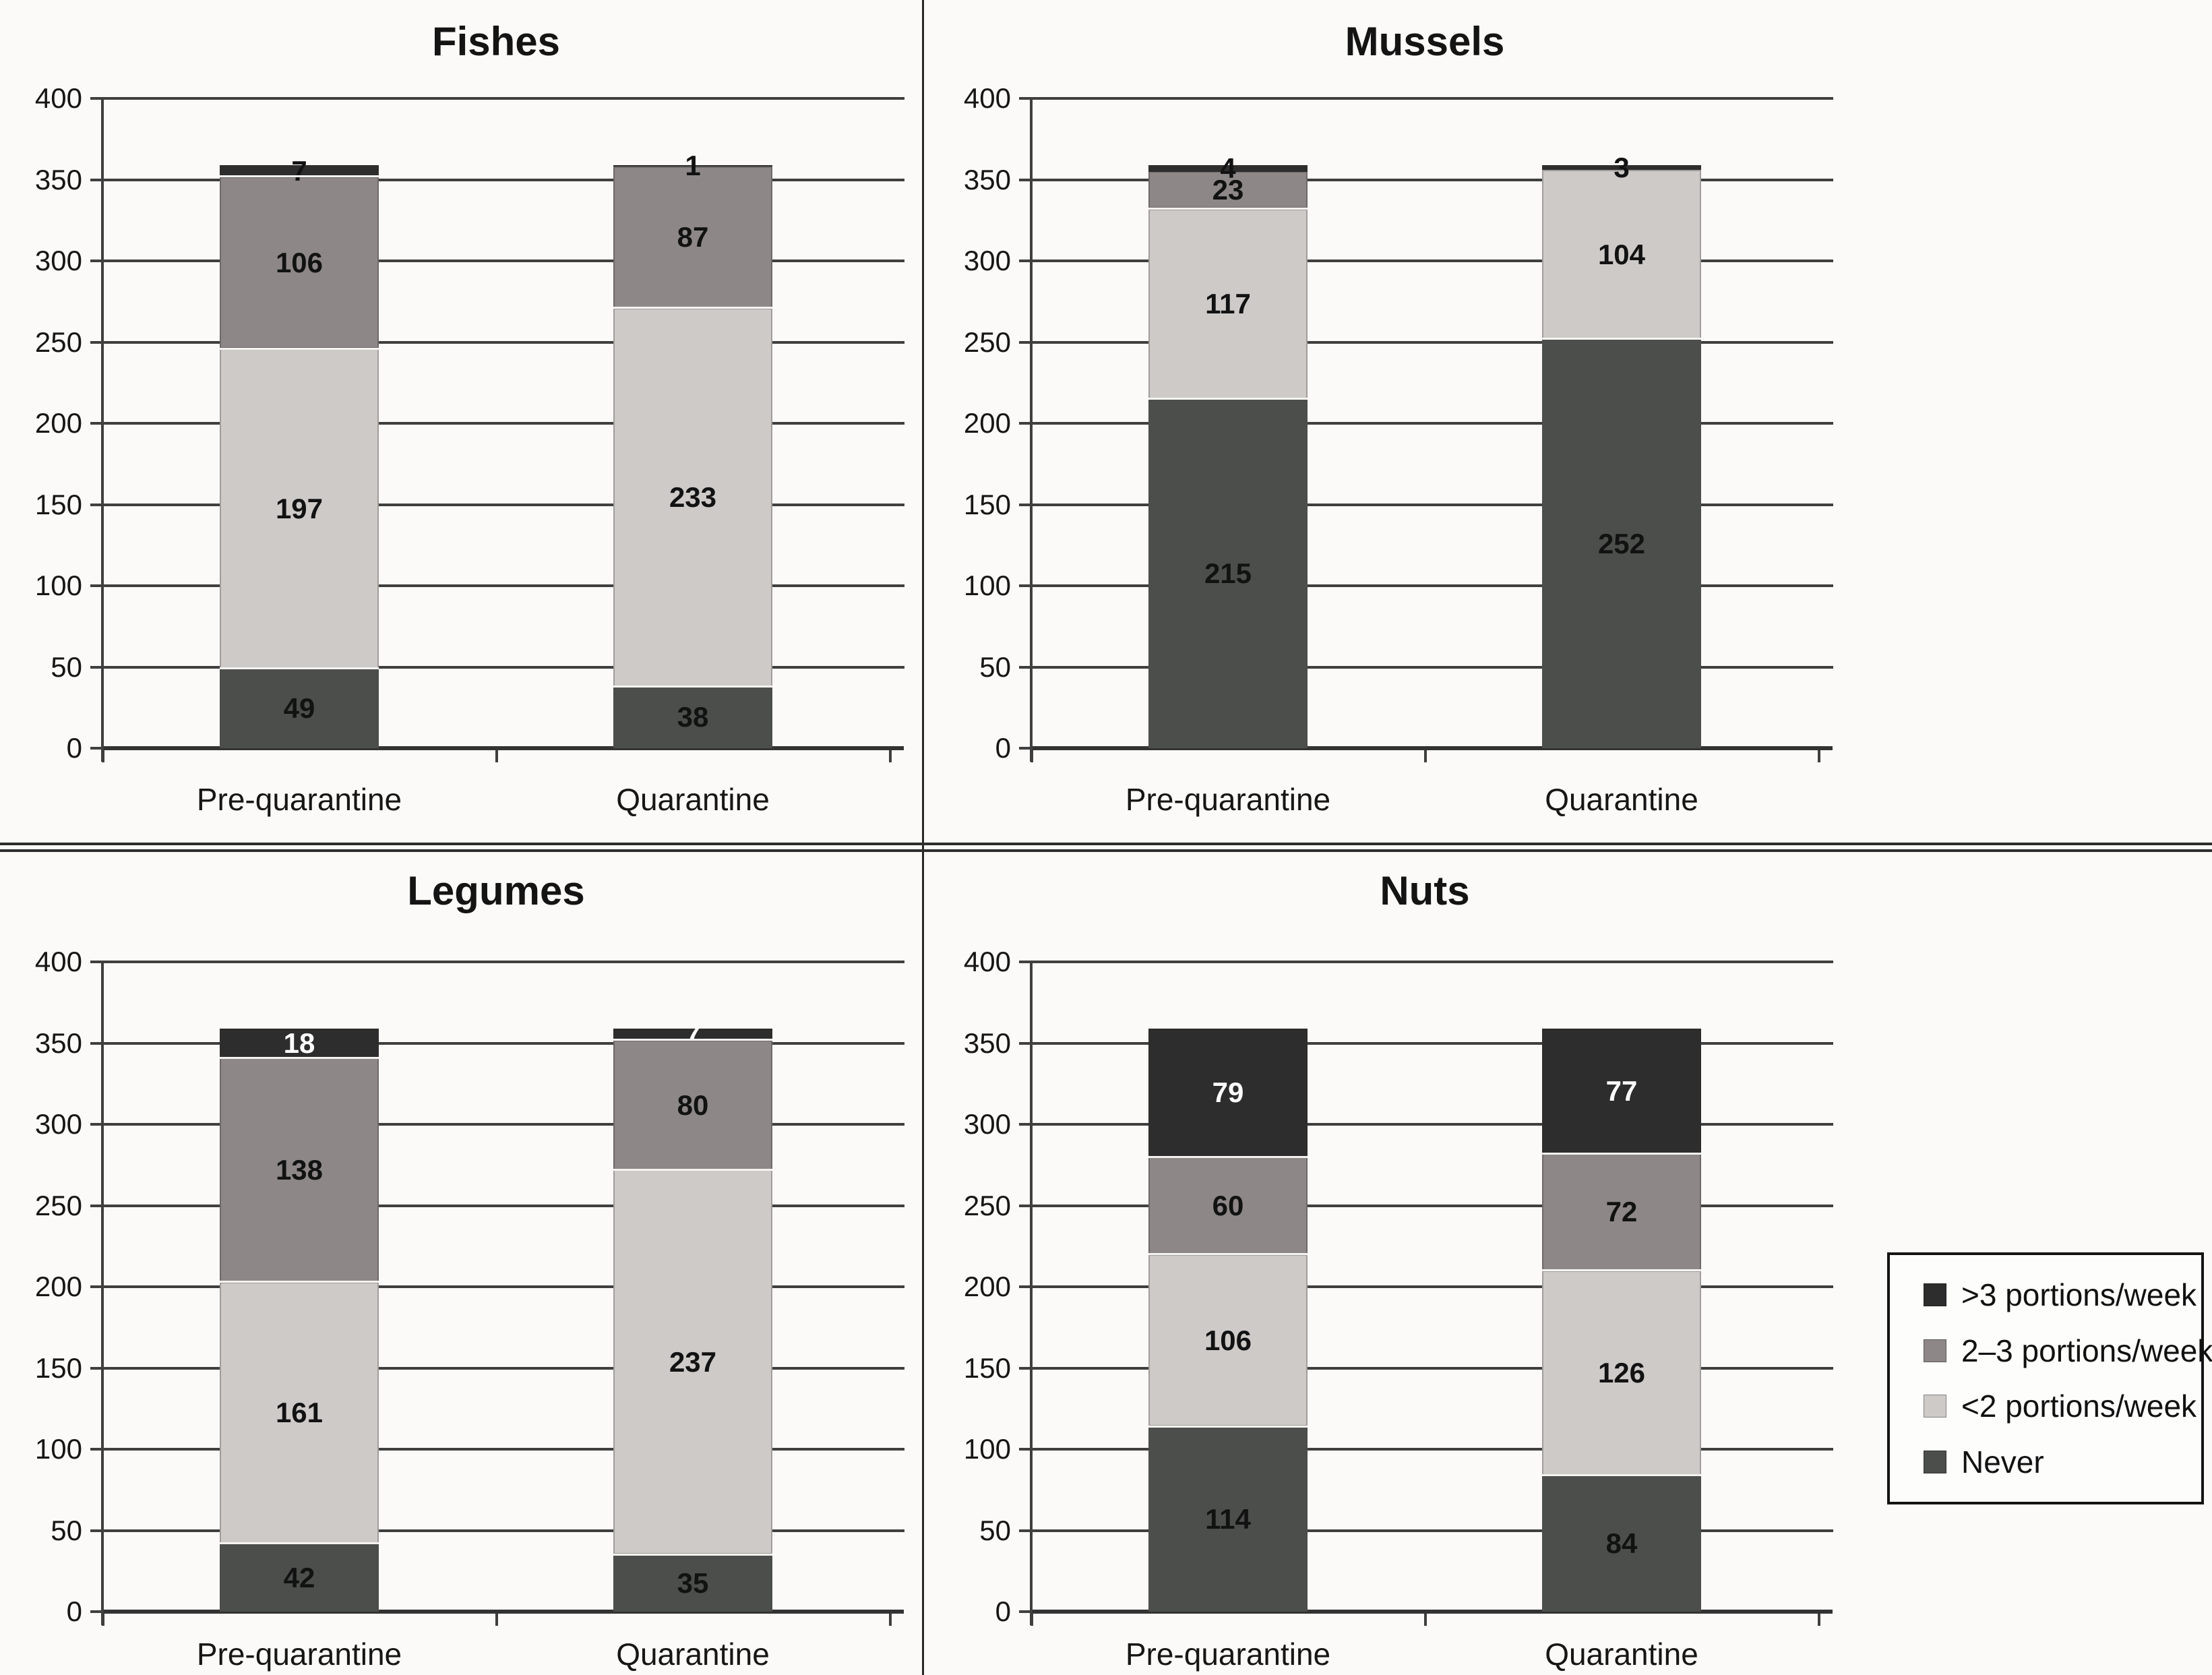 The image size is (2212, 1675). I want to click on legend-item-never: Never, so click(2062, 1462).